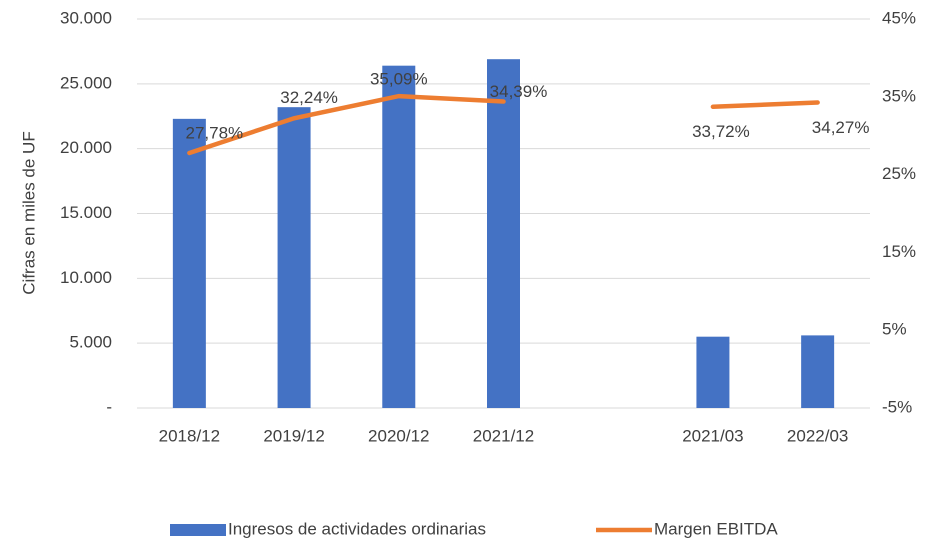 The width and height of the screenshot is (934, 544). Describe the element at coordinates (198, 530) in the screenshot. I see `legend-swatch` at that location.